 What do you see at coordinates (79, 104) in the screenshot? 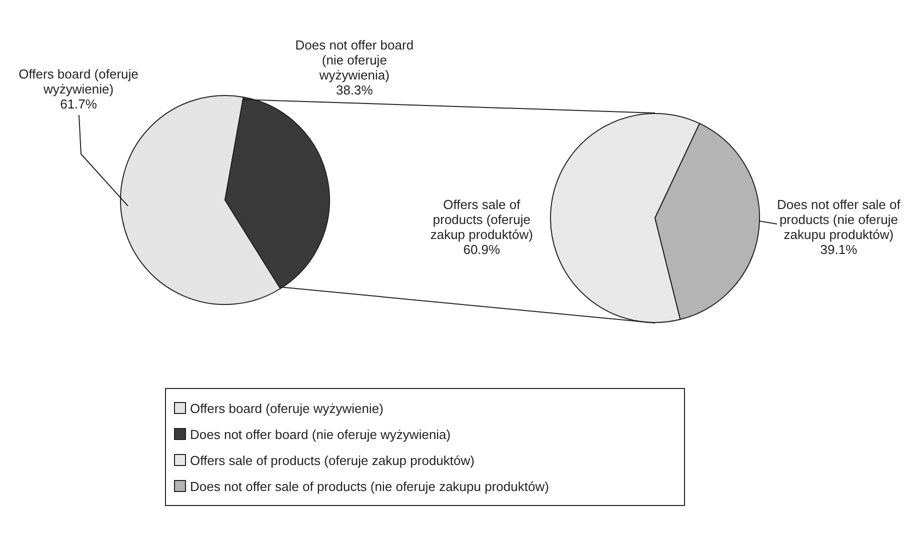
I see `data-label: 61.7%` at bounding box center [79, 104].